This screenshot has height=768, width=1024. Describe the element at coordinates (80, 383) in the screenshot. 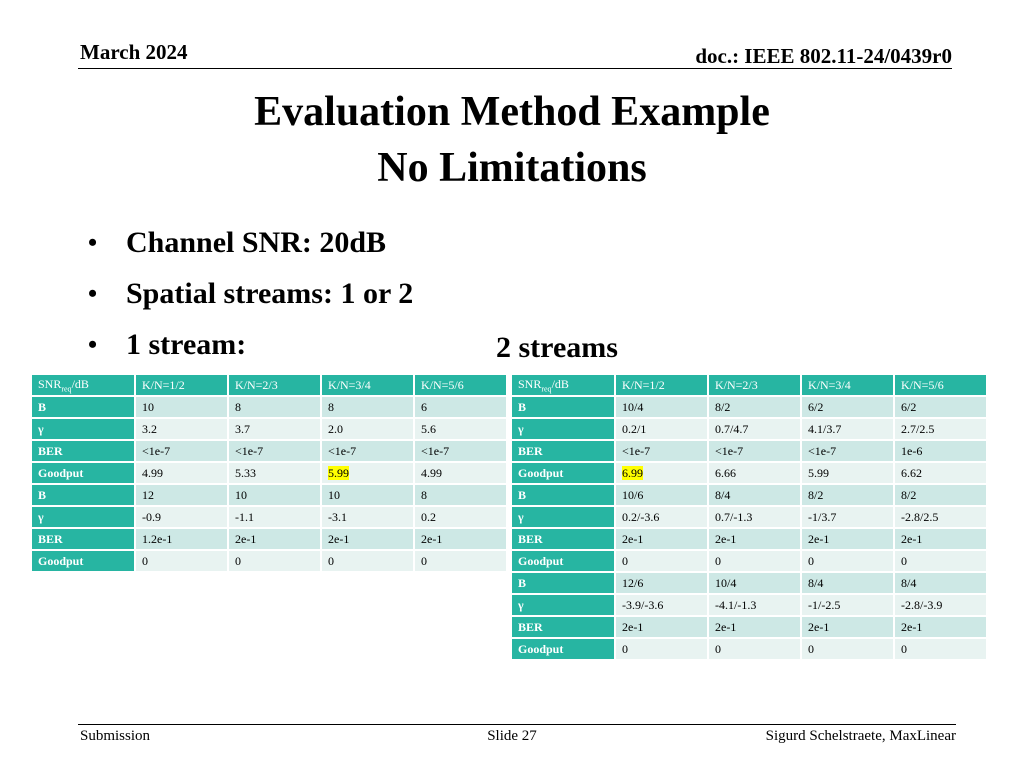

I see `snr-unit: /dB` at that location.